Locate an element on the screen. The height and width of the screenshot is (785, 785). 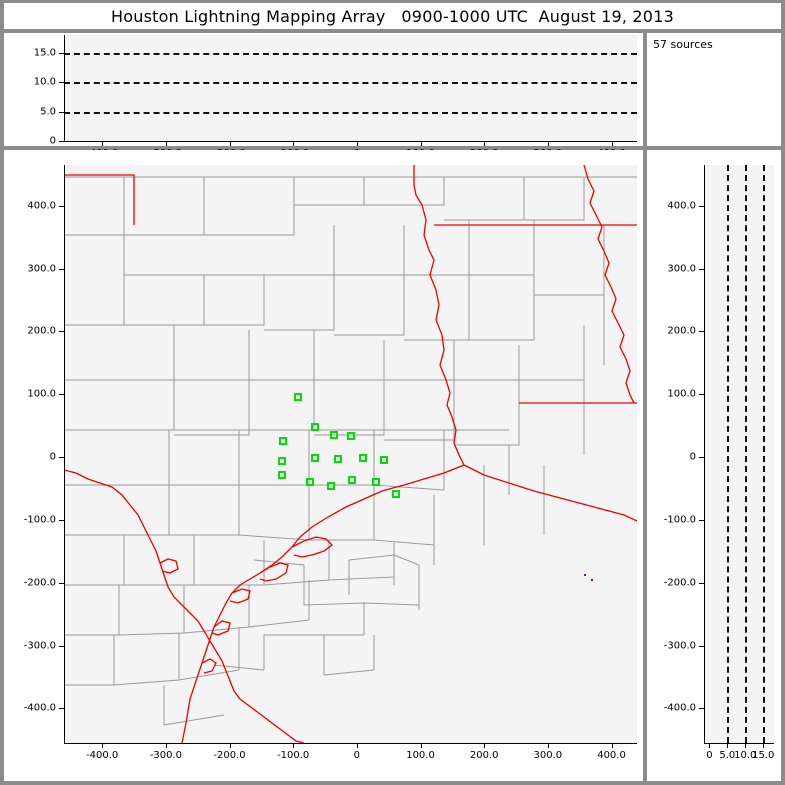
y-tick-label: 10.0 is located at coordinates (44, 82).